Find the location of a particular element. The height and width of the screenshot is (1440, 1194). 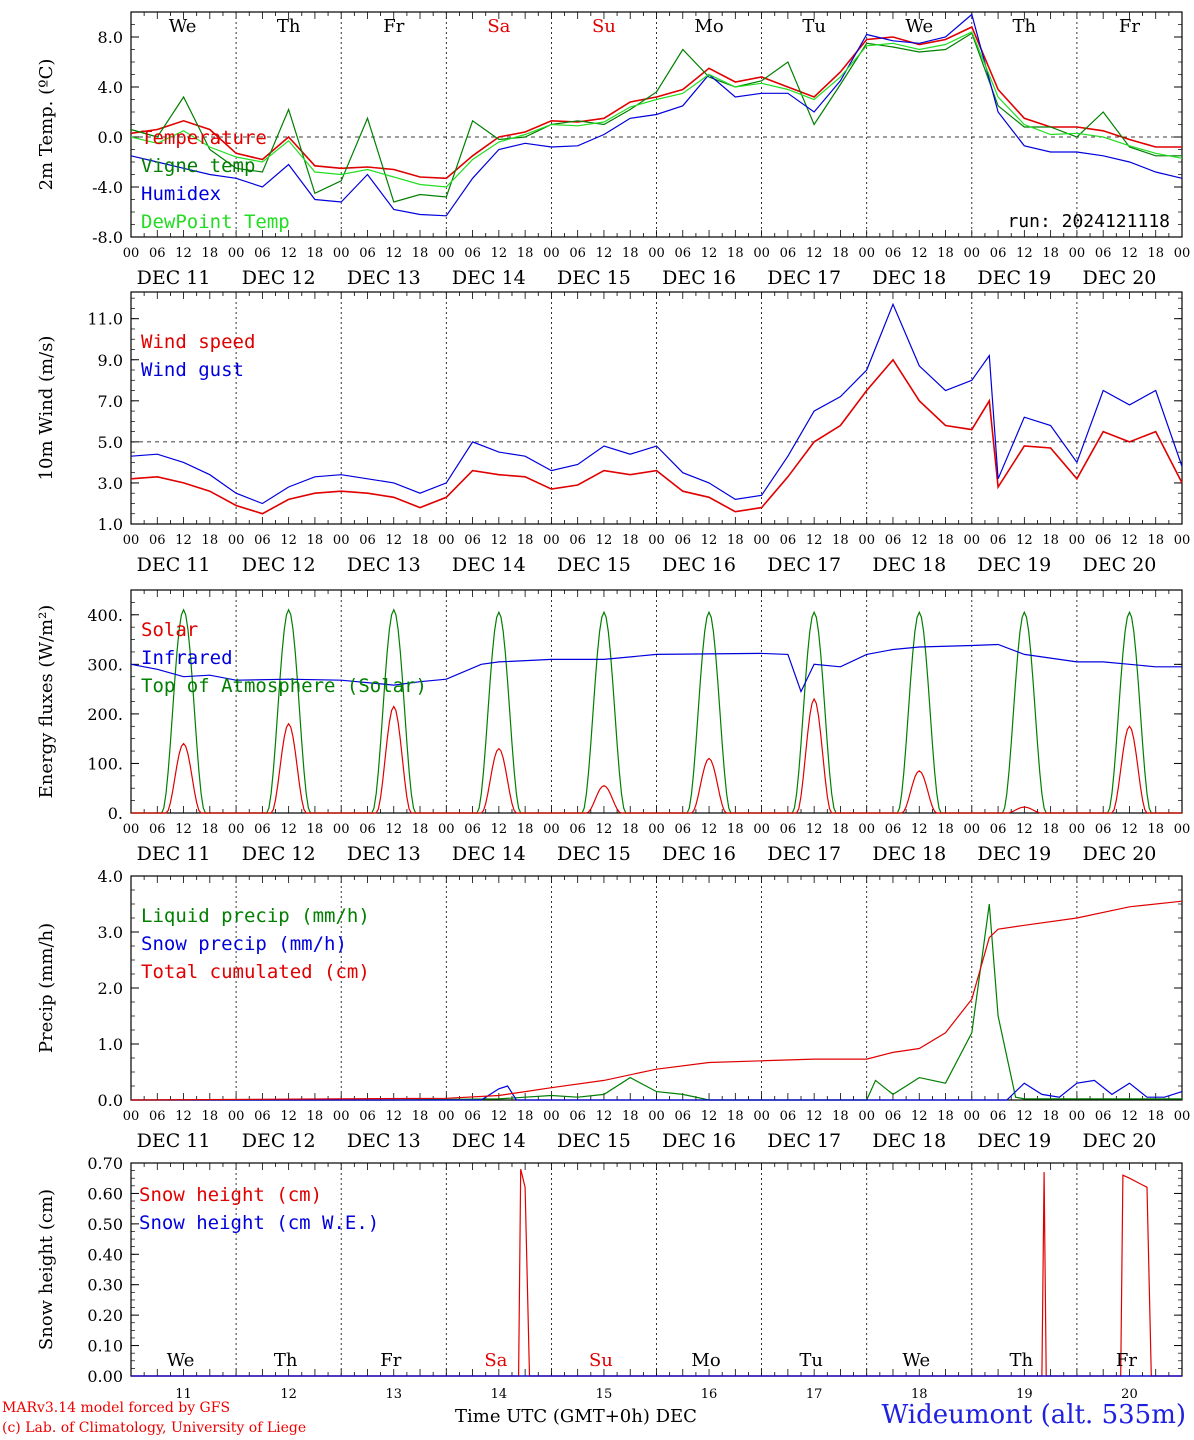

day-number: 17 is located at coordinates (814, 1394).